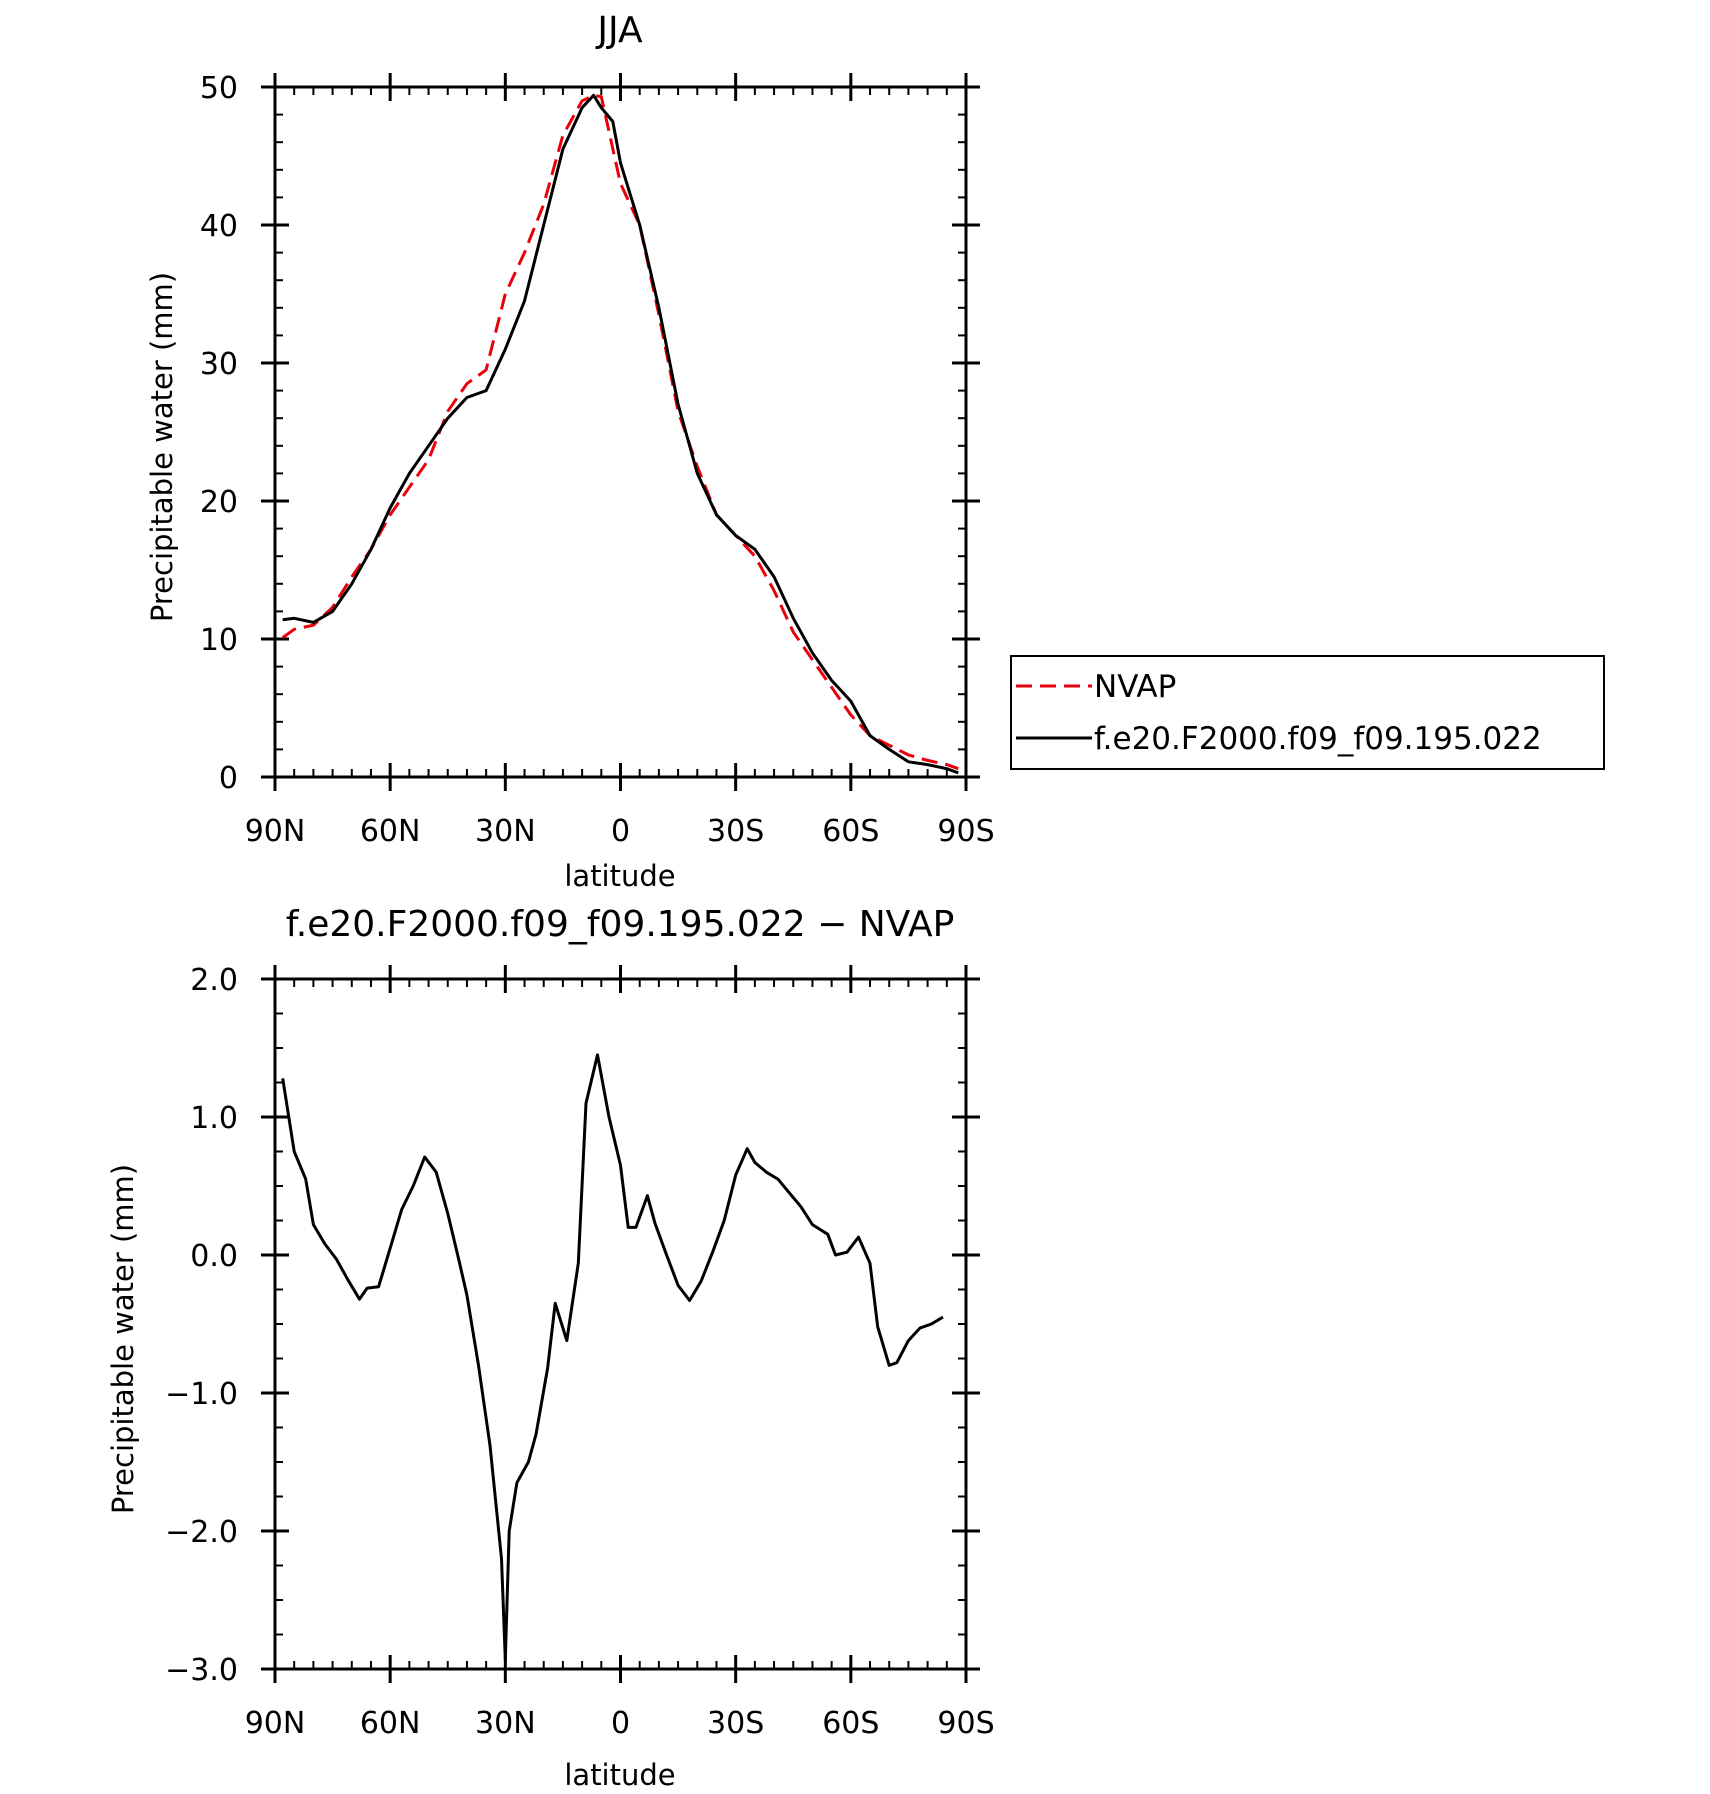 This screenshot has width=1710, height=1794. I want to click on legend-label-model: f.e20.F2000.f09_f09.195.022, so click(1318, 739).